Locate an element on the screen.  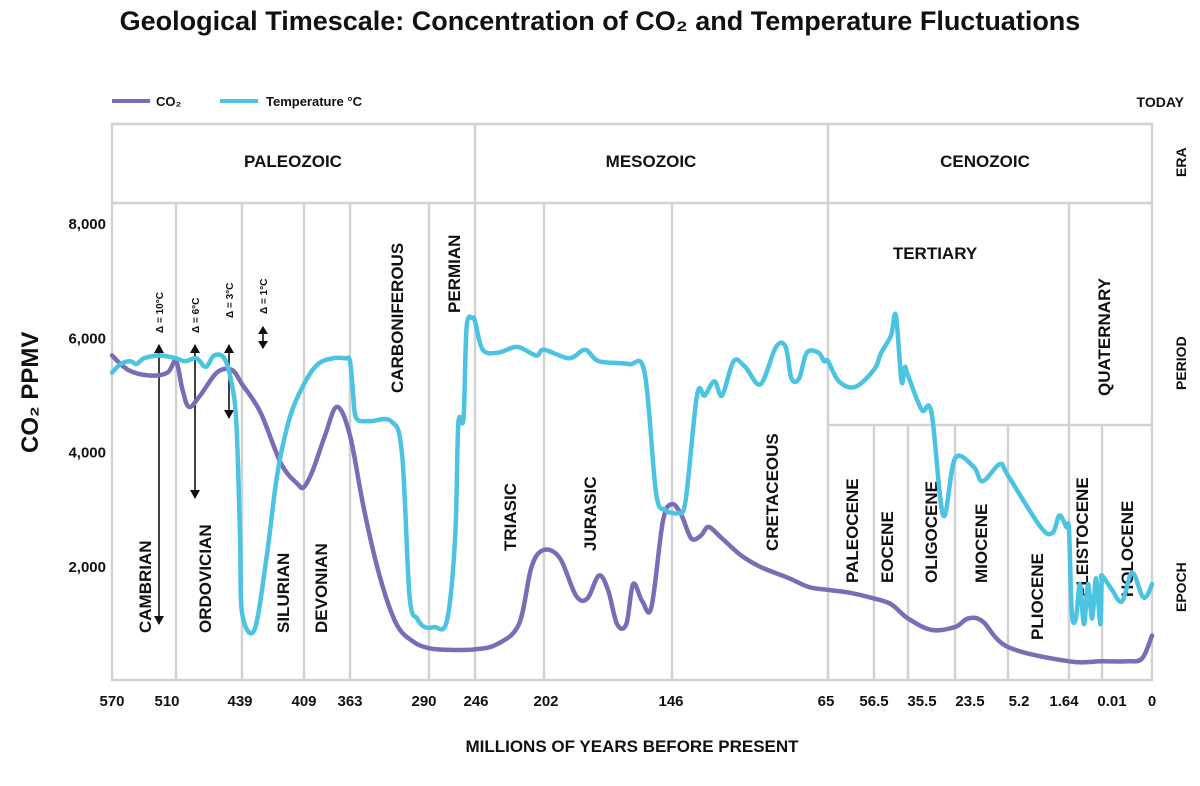
epoch-label-paleocene: PALEOCENE is located at coordinates (852, 530).